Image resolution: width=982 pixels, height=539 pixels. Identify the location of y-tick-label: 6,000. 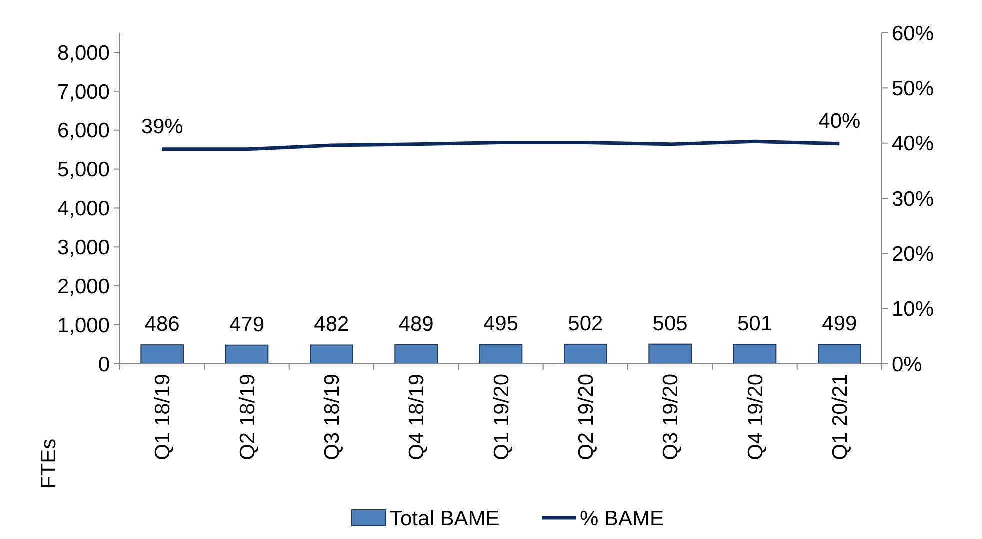
(83, 131).